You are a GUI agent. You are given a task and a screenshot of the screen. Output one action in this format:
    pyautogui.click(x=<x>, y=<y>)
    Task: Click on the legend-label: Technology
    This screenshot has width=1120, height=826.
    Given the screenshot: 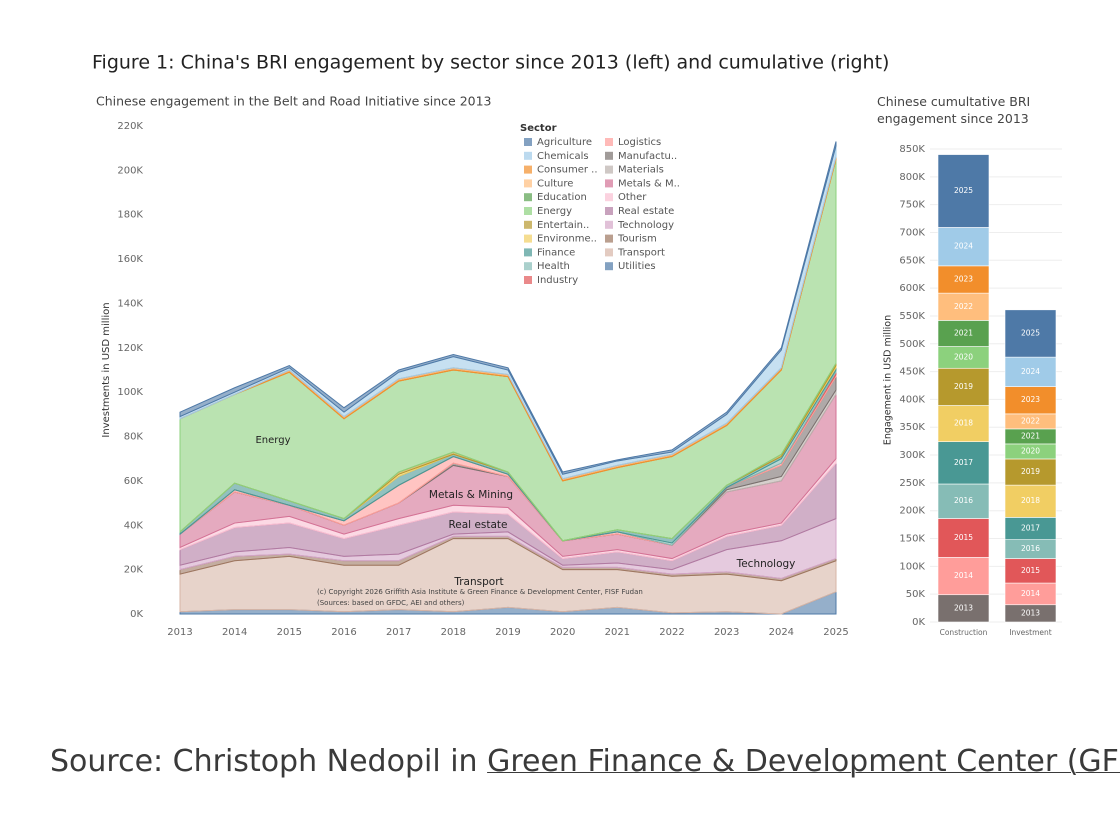 What is the action you would take?
    pyautogui.click(x=645, y=225)
    